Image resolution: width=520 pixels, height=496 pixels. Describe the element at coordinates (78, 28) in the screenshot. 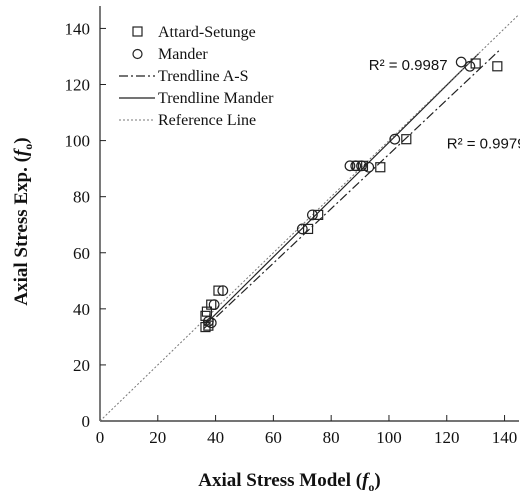

I see `y-tick-label: 140` at that location.